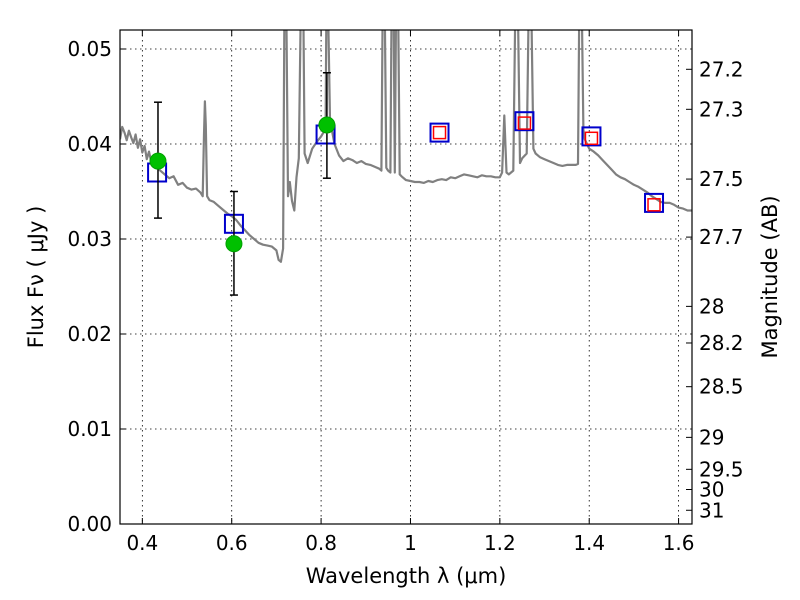  What do you see at coordinates (142, 543) in the screenshot?
I see `x-tick-label: 0.4` at bounding box center [142, 543].